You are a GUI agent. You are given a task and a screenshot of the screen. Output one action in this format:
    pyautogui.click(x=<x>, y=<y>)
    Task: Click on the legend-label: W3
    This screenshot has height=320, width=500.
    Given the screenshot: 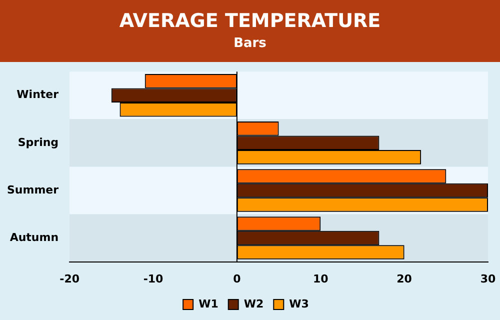 What is the action you would take?
    pyautogui.click(x=299, y=303)
    